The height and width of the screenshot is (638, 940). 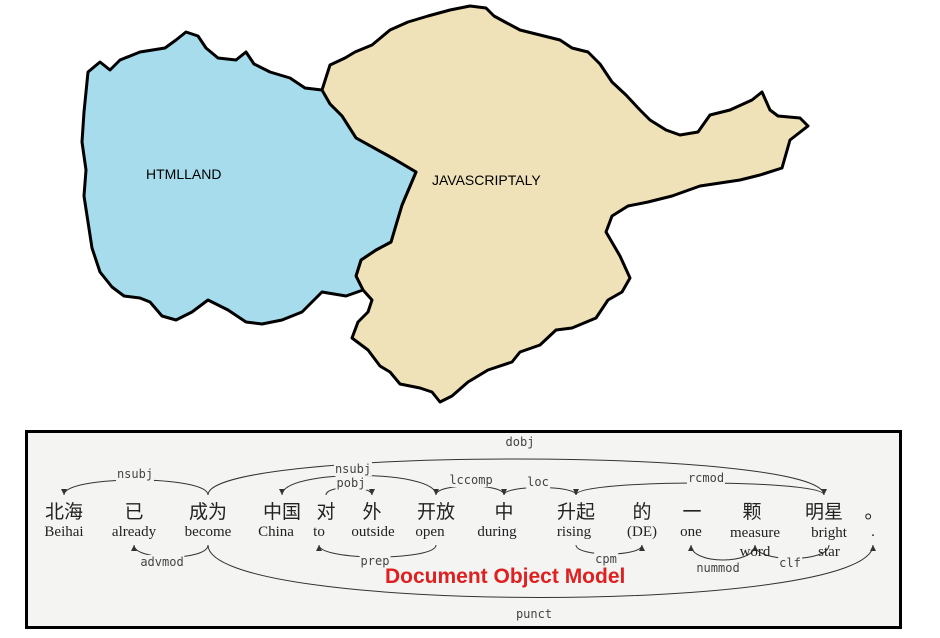 What do you see at coordinates (470, 490) in the screenshot?
I see `arc-lccomp` at bounding box center [470, 490].